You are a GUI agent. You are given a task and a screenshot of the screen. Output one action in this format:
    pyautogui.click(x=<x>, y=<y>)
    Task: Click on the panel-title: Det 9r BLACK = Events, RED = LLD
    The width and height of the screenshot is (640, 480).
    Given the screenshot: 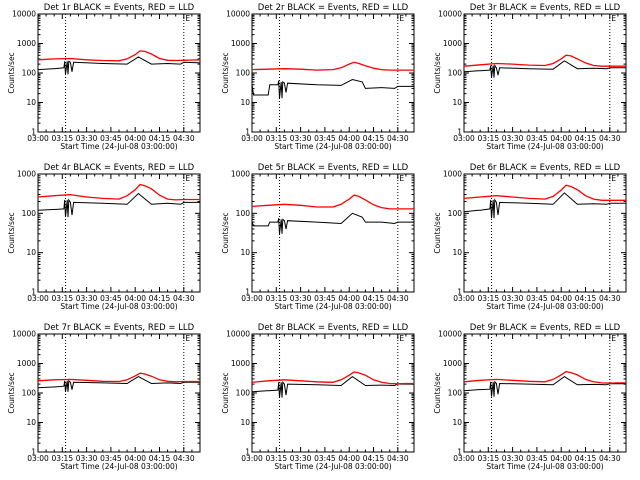 What is the action you would take?
    pyautogui.click(x=545, y=328)
    